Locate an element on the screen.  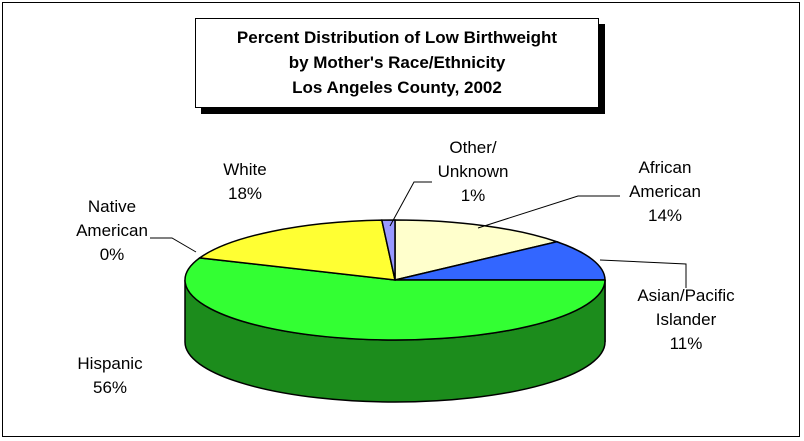
leader-line-native-american is located at coordinates (173, 245).